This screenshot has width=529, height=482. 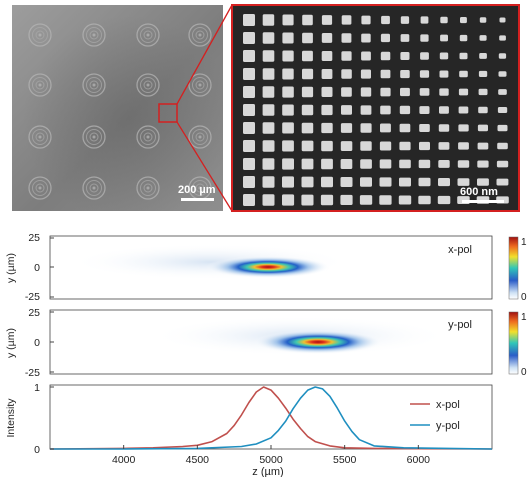 I want to click on series-line-y-pol, so click(x=271, y=418).